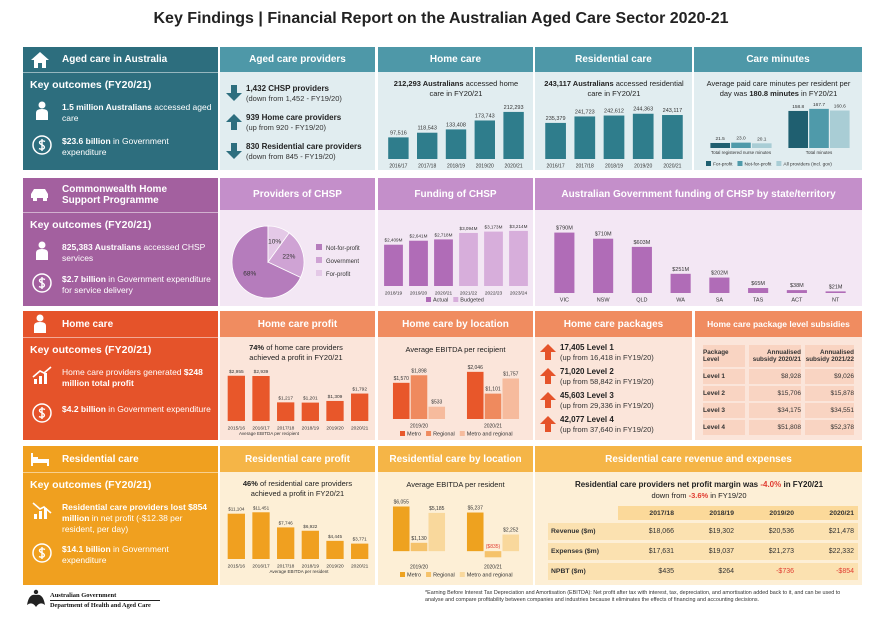  What do you see at coordinates (841, 531) in the screenshot?
I see `table-cell: $21,478` at bounding box center [841, 531].